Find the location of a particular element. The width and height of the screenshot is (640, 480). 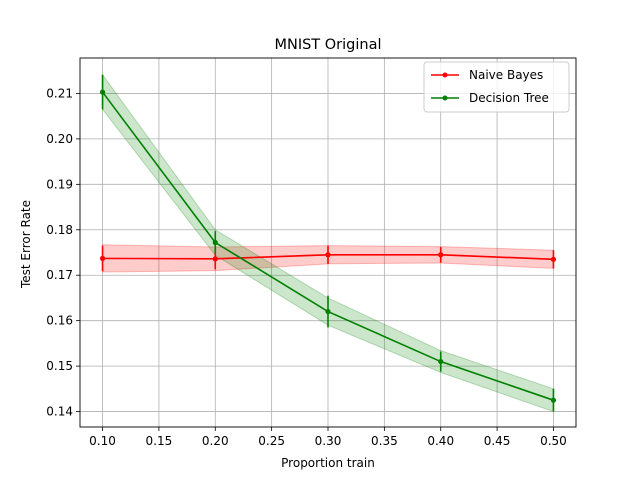

x-tick-label: 0.15 is located at coordinates (159, 441).